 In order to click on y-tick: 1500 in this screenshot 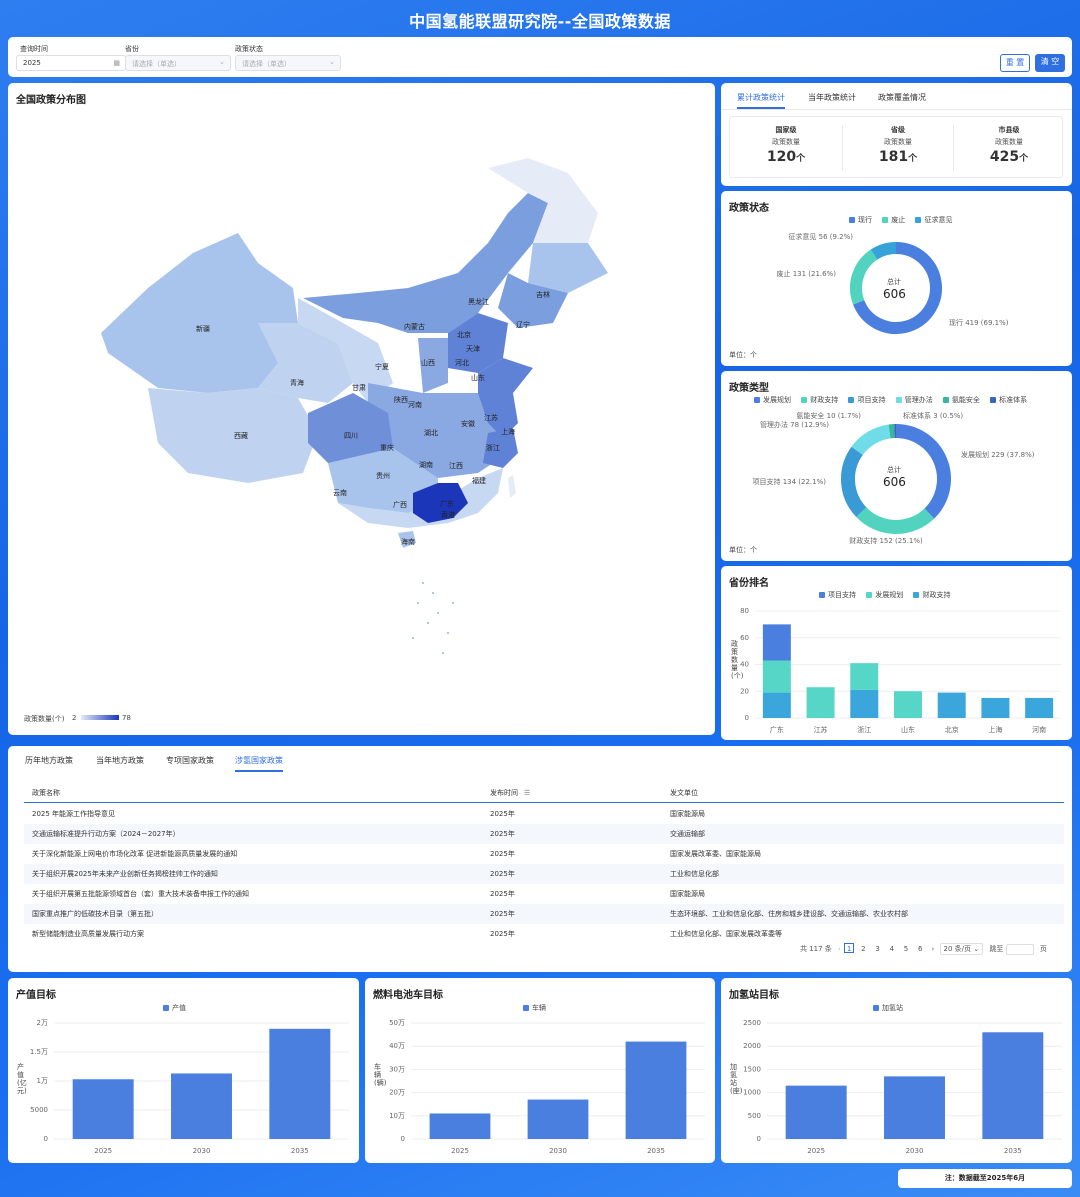, I will do `click(752, 1069)`.